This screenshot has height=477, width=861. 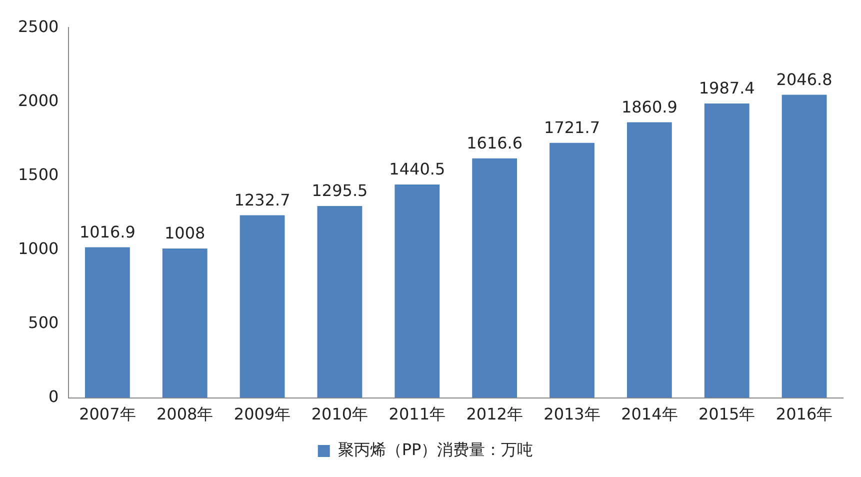 I want to click on y-tick-label: 2500, so click(x=38, y=26).